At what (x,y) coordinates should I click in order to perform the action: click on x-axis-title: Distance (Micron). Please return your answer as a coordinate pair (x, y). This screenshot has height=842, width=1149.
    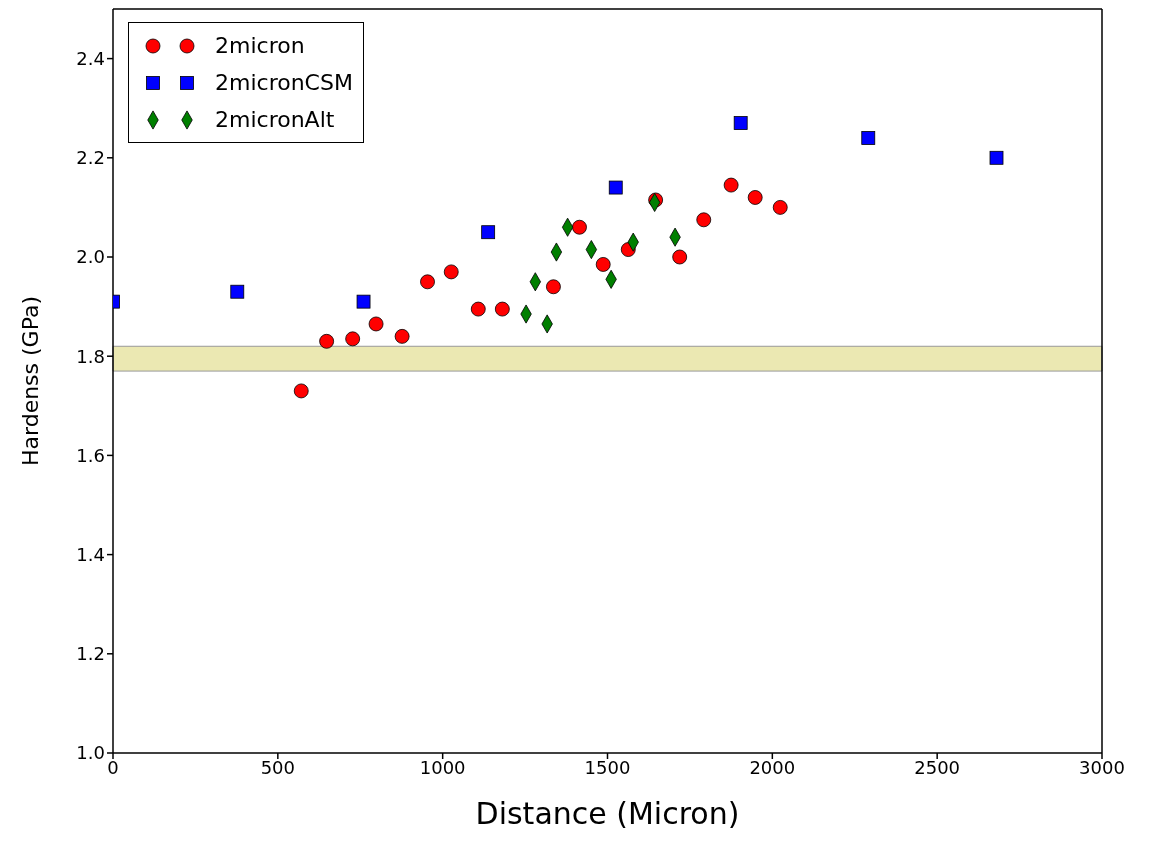
    Looking at the image, I should click on (607, 813).